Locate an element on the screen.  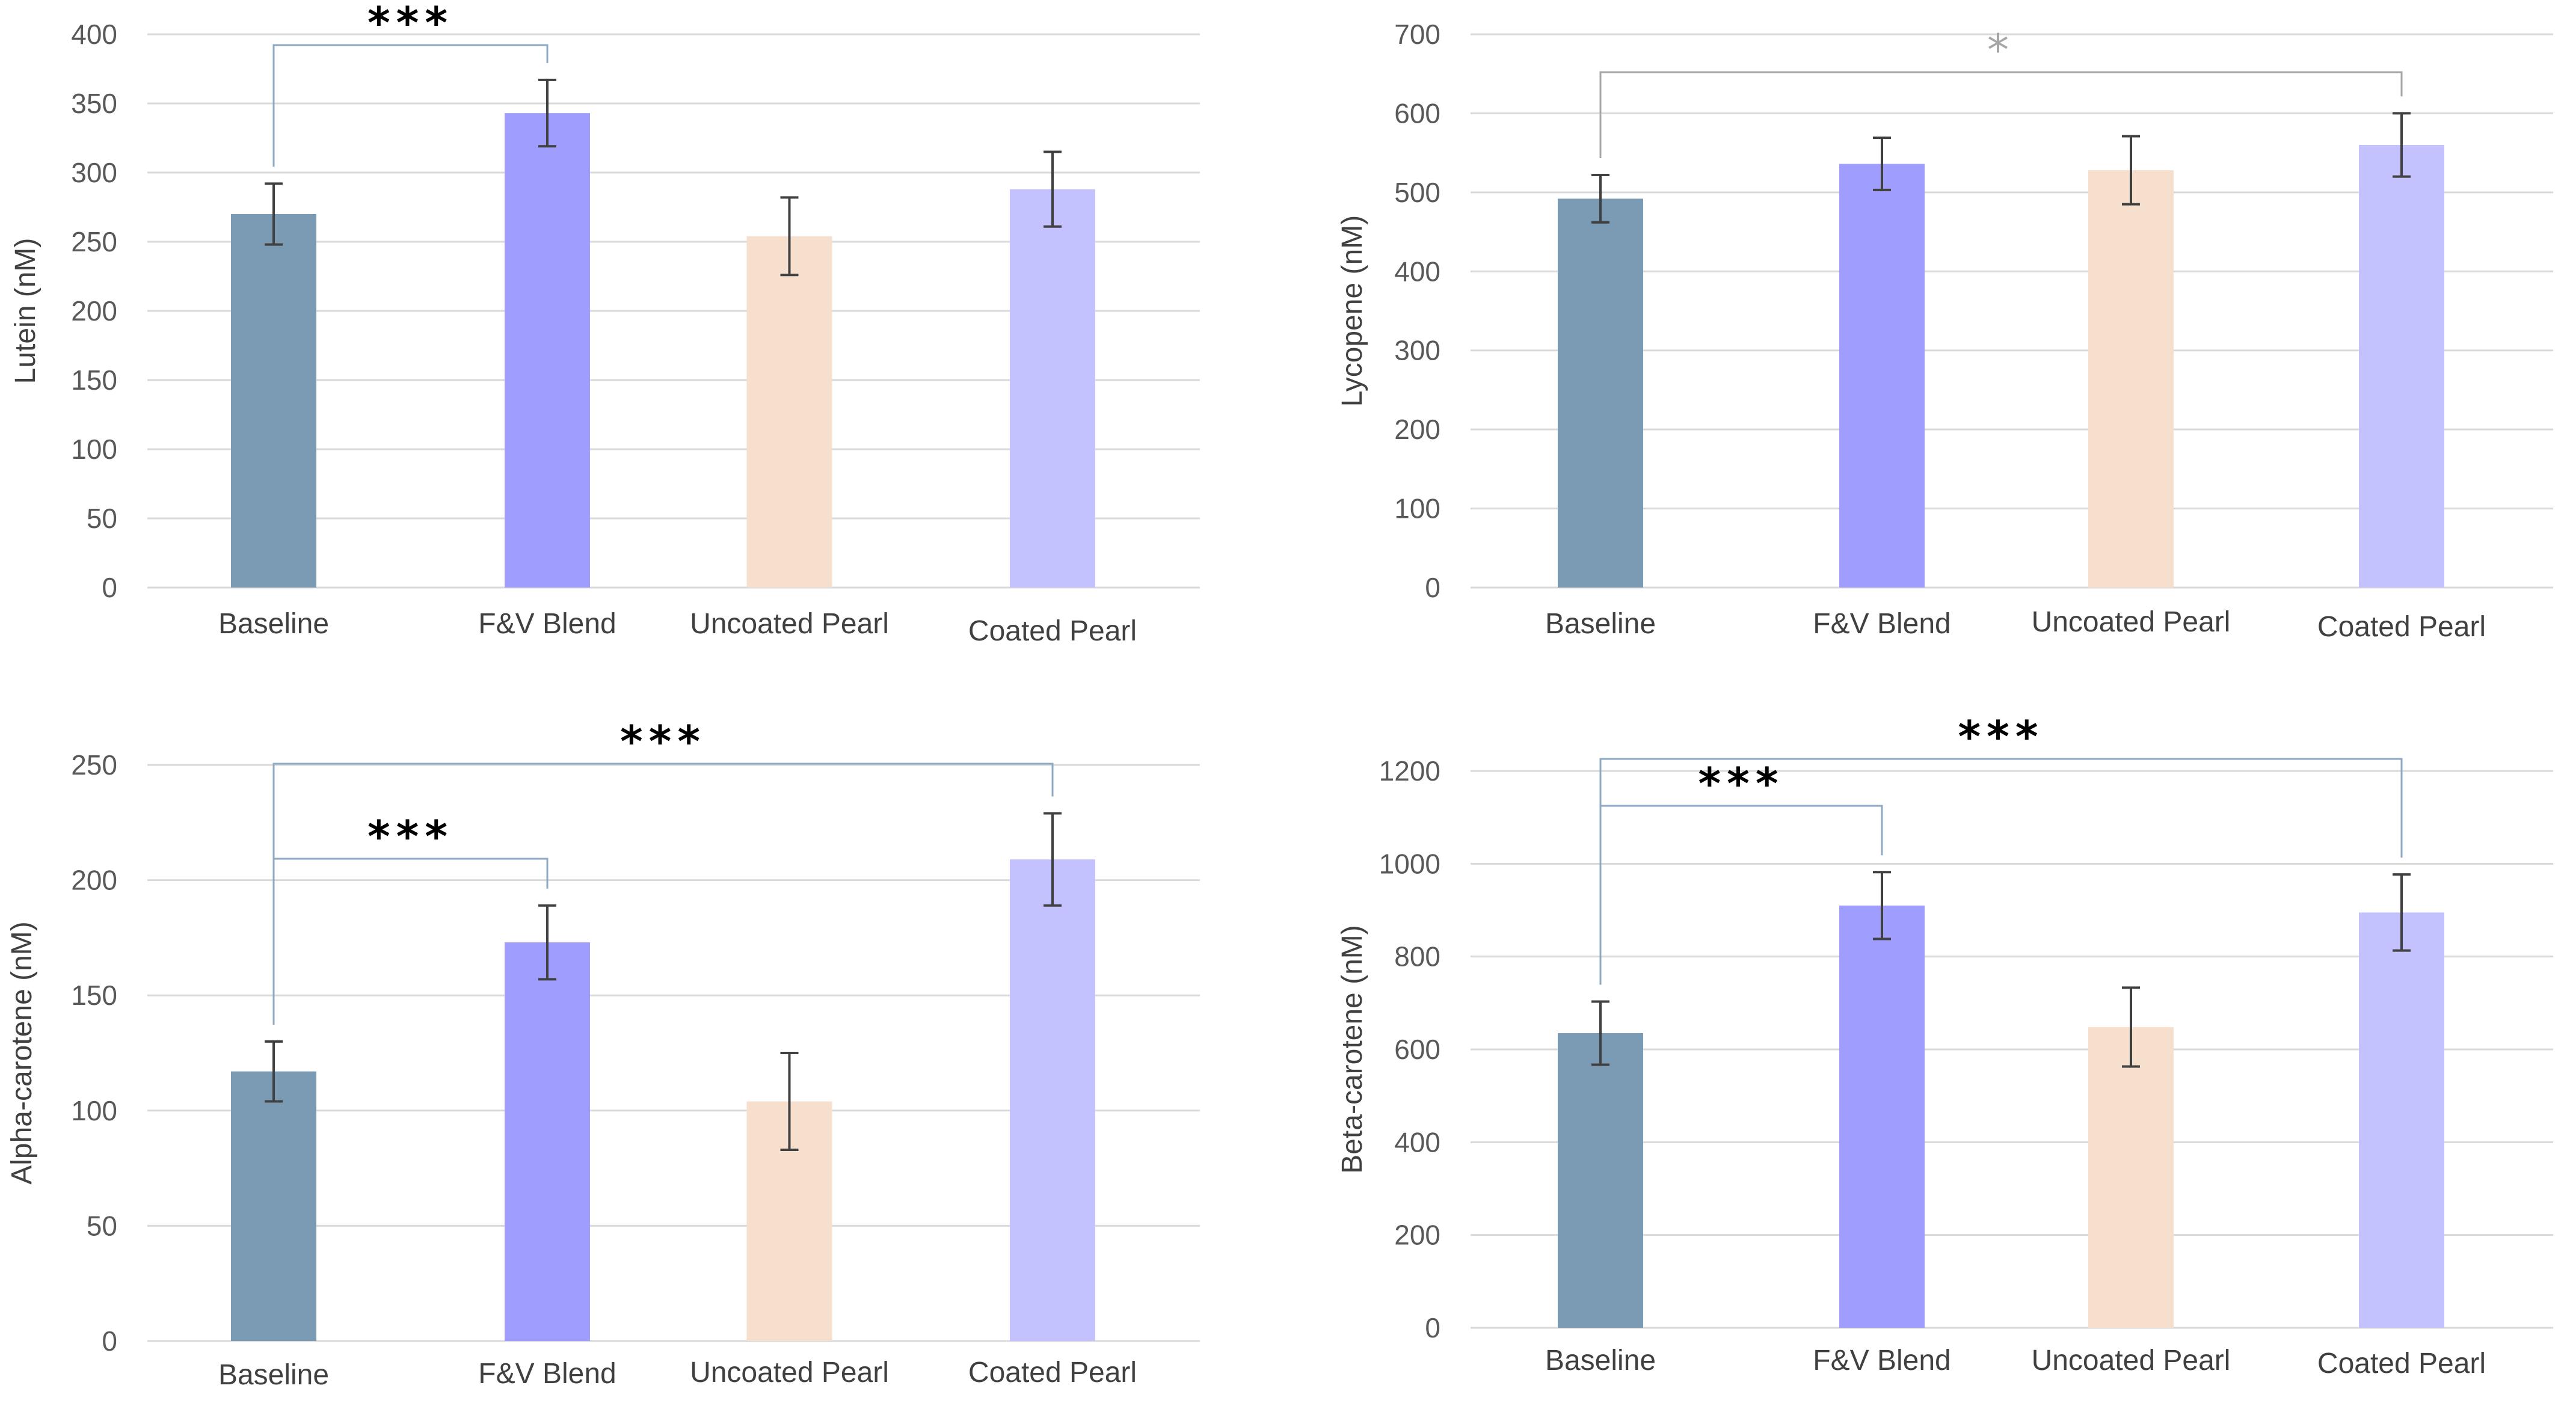
y-tick-label: 800 is located at coordinates (1417, 956).